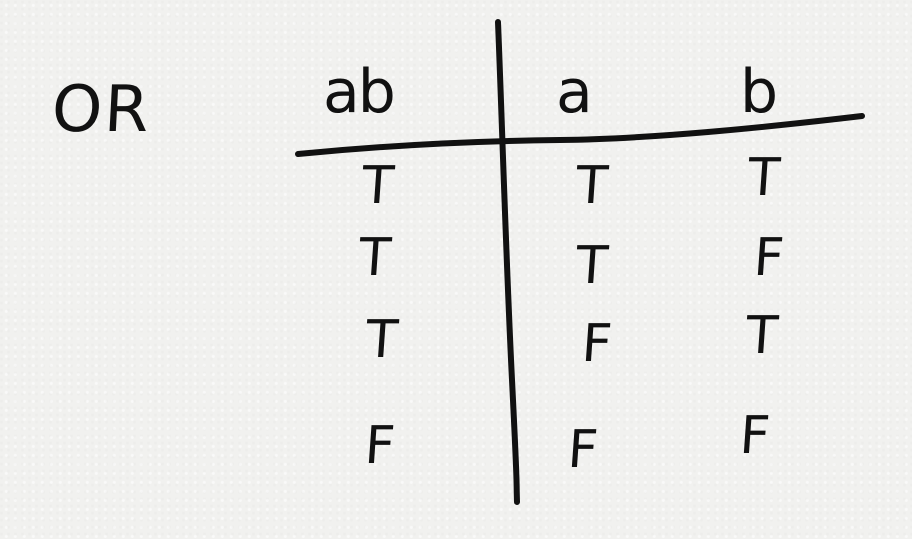  I want to click on vertical-divider-line, so click(507, 262).